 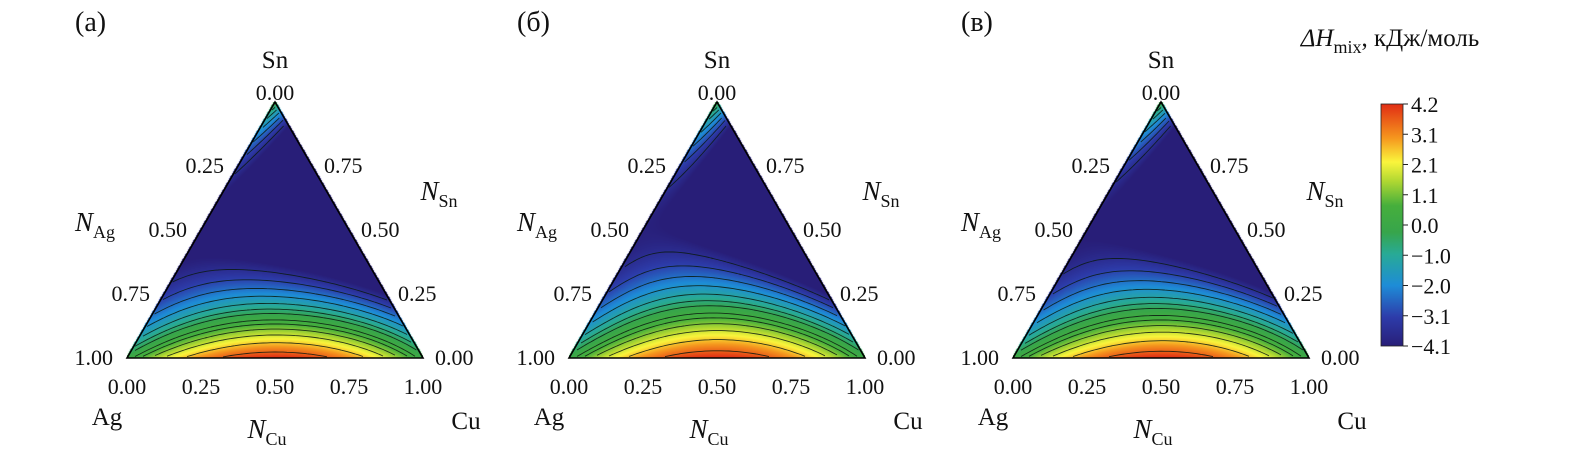 I want to click on tick-label-right: 0.25, so click(x=859, y=293).